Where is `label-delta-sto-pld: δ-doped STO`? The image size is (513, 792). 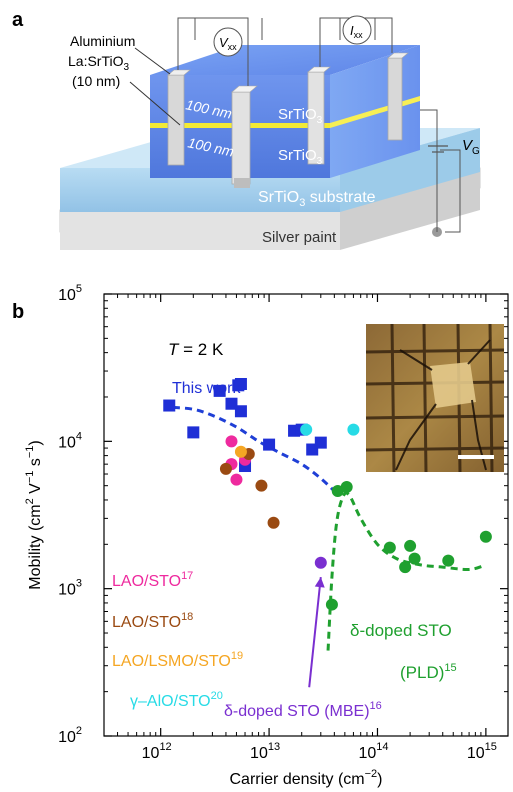
label-delta-sto-pld: δ-doped STO is located at coordinates (401, 630).